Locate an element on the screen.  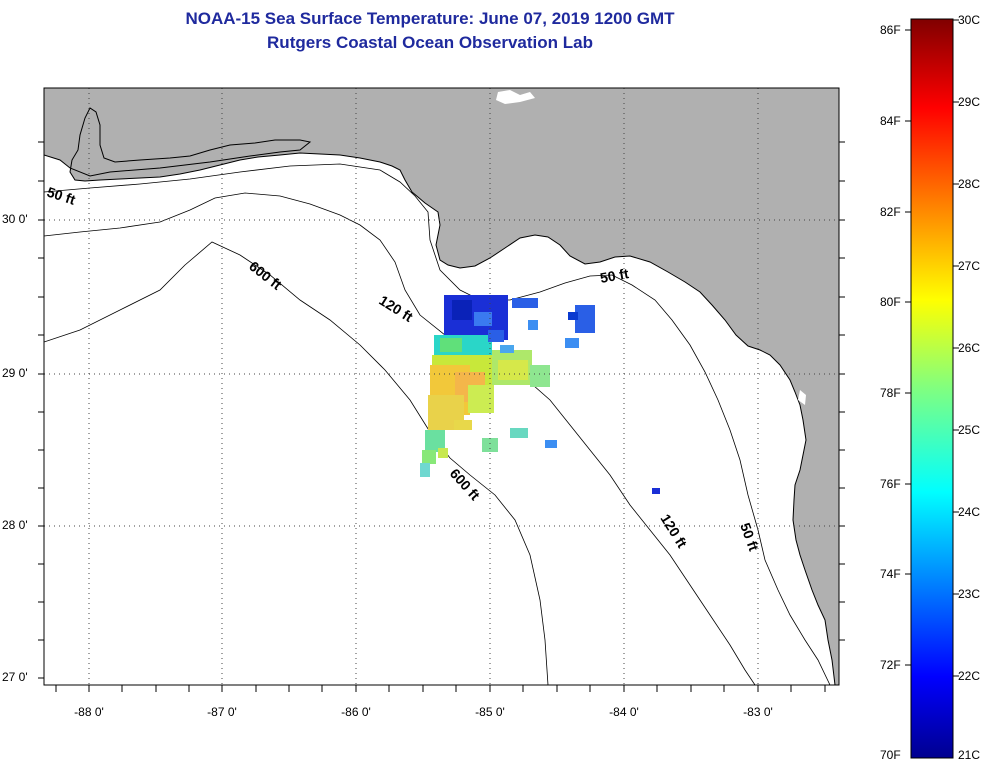
colorbar-c-27: 27C is located at coordinates (969, 266).